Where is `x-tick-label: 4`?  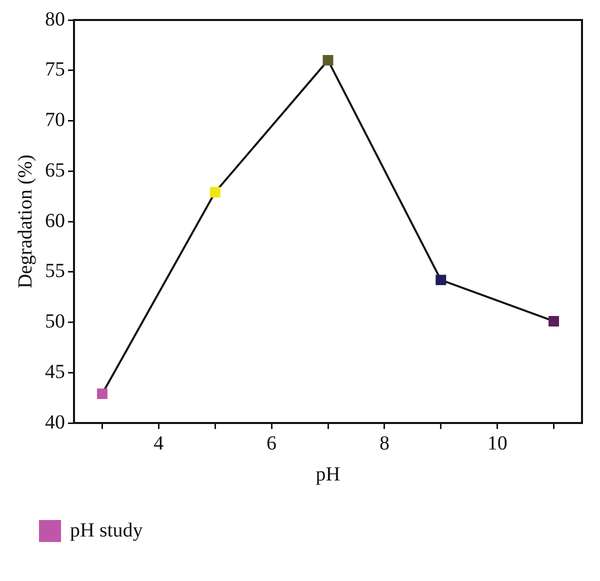
x-tick-label: 4 is located at coordinates (159, 443).